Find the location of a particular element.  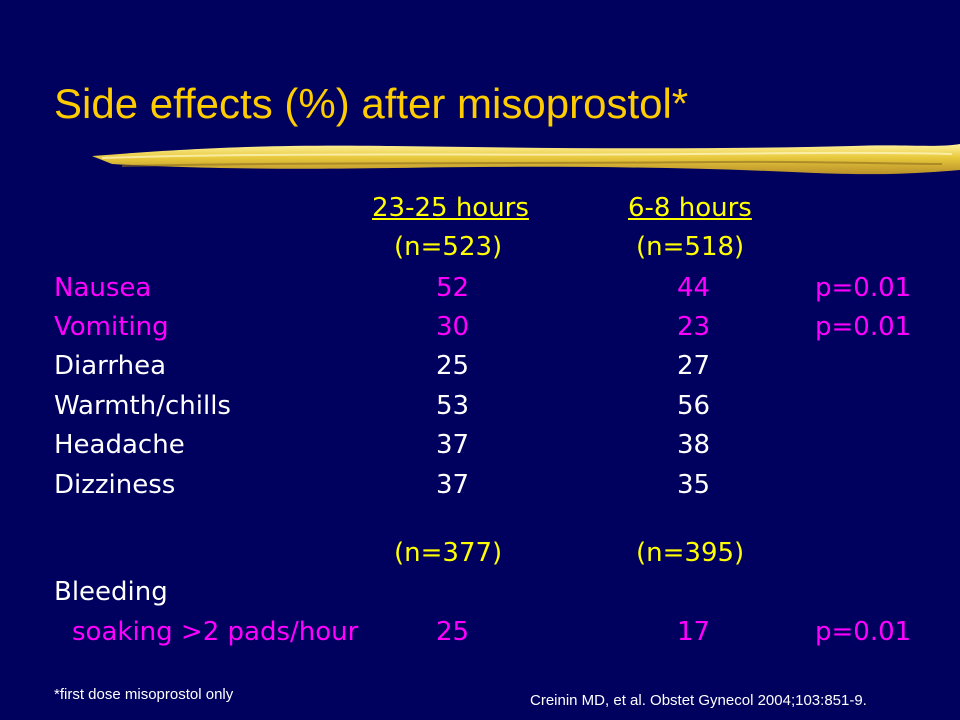

row-label-bleeding: Bleeding is located at coordinates (111, 592).